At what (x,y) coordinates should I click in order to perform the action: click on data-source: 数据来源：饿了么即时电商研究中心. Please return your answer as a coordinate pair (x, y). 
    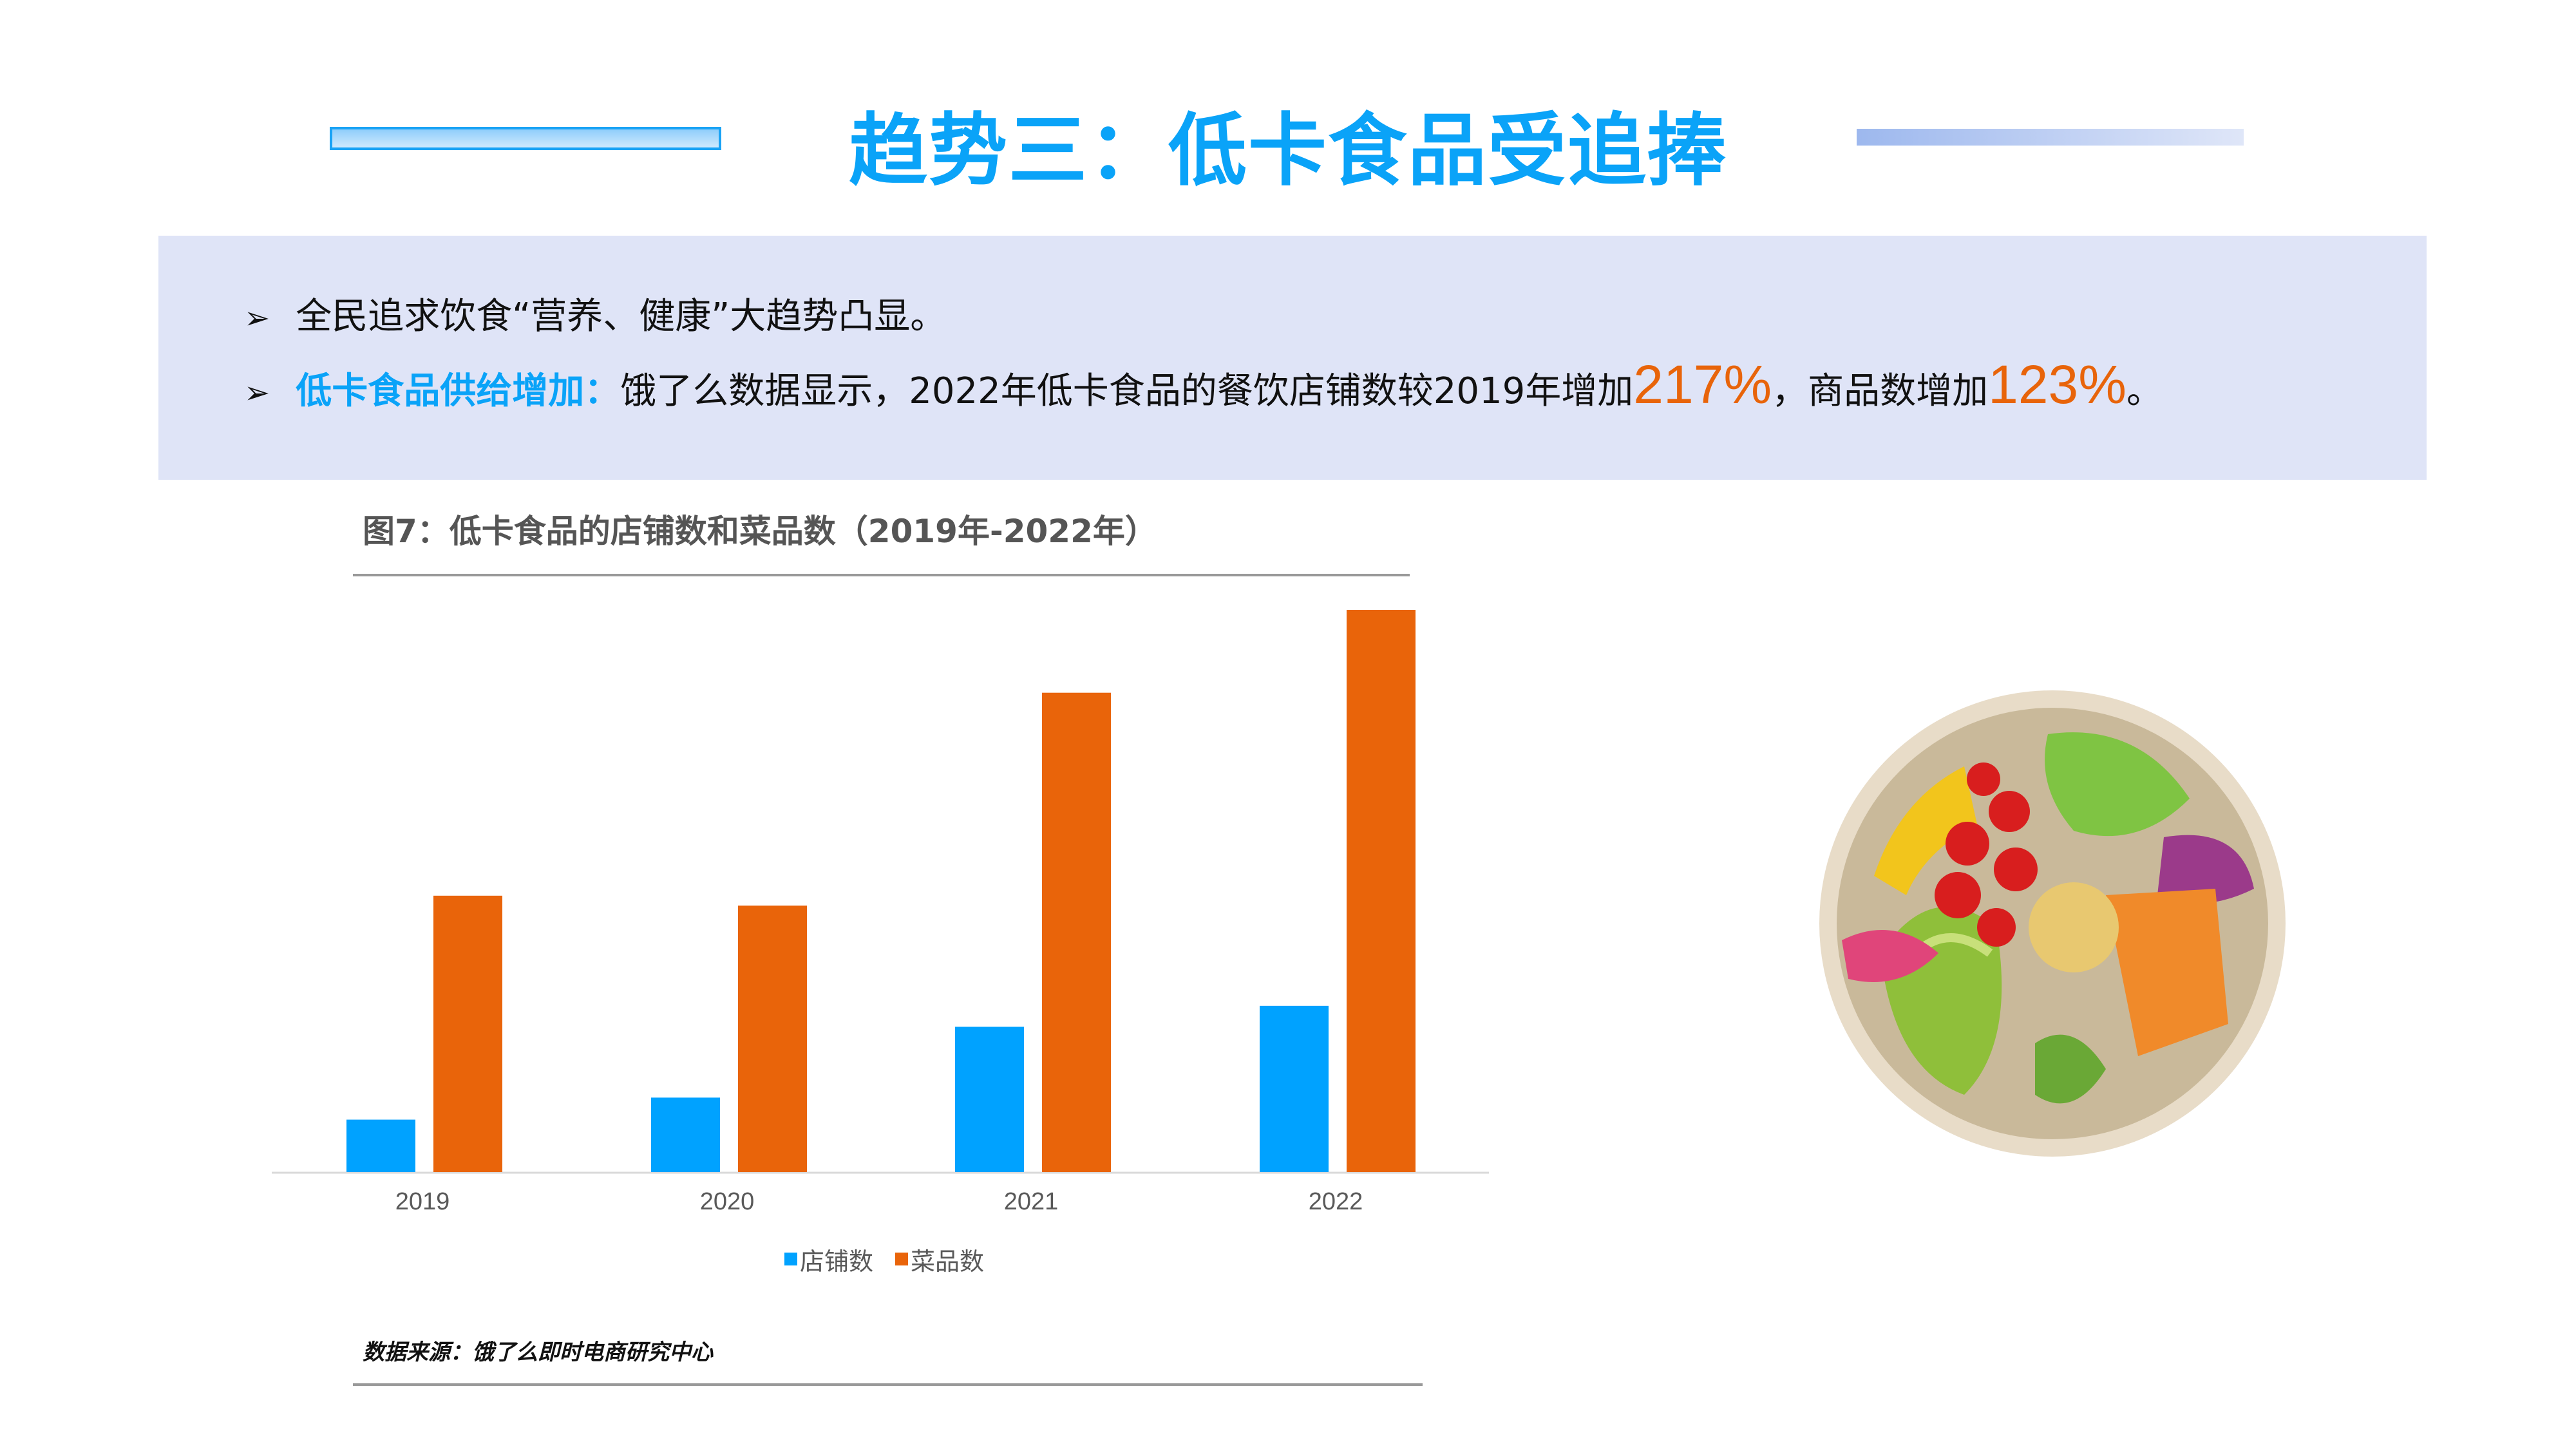
    Looking at the image, I should click on (538, 1352).